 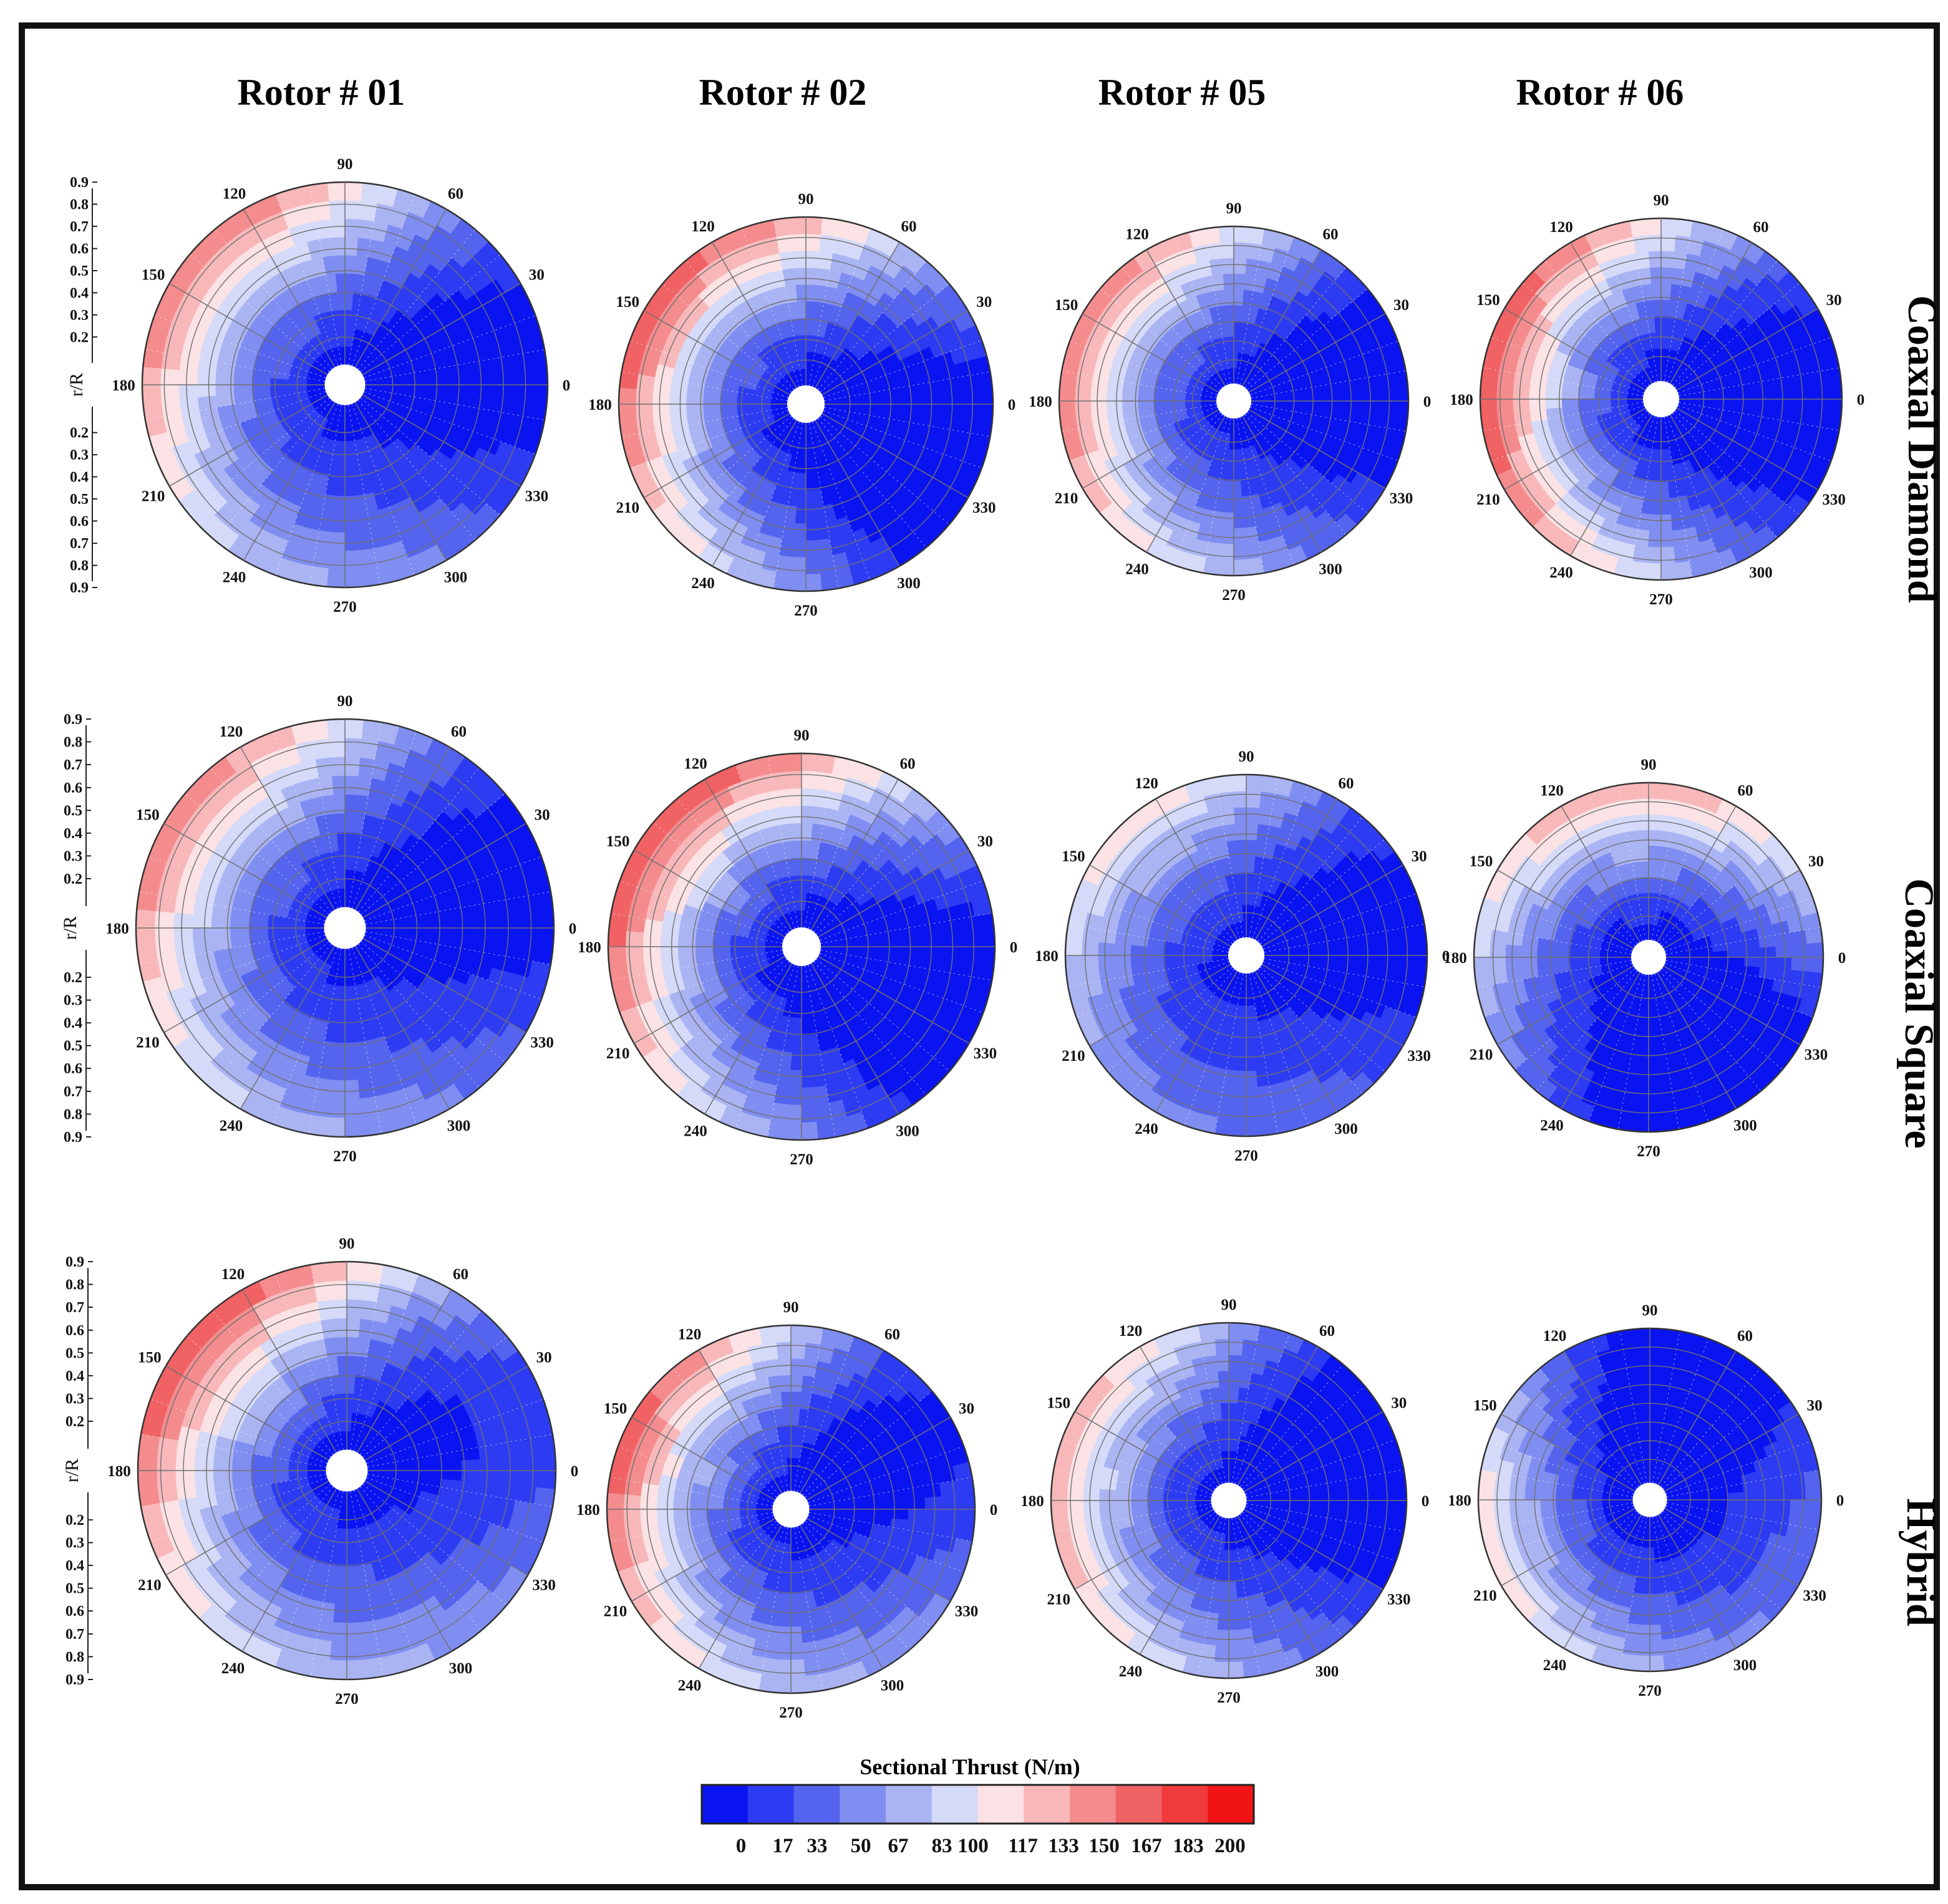 What do you see at coordinates (73, 743) in the screenshot?
I see `radial-tick-label: 0.8` at bounding box center [73, 743].